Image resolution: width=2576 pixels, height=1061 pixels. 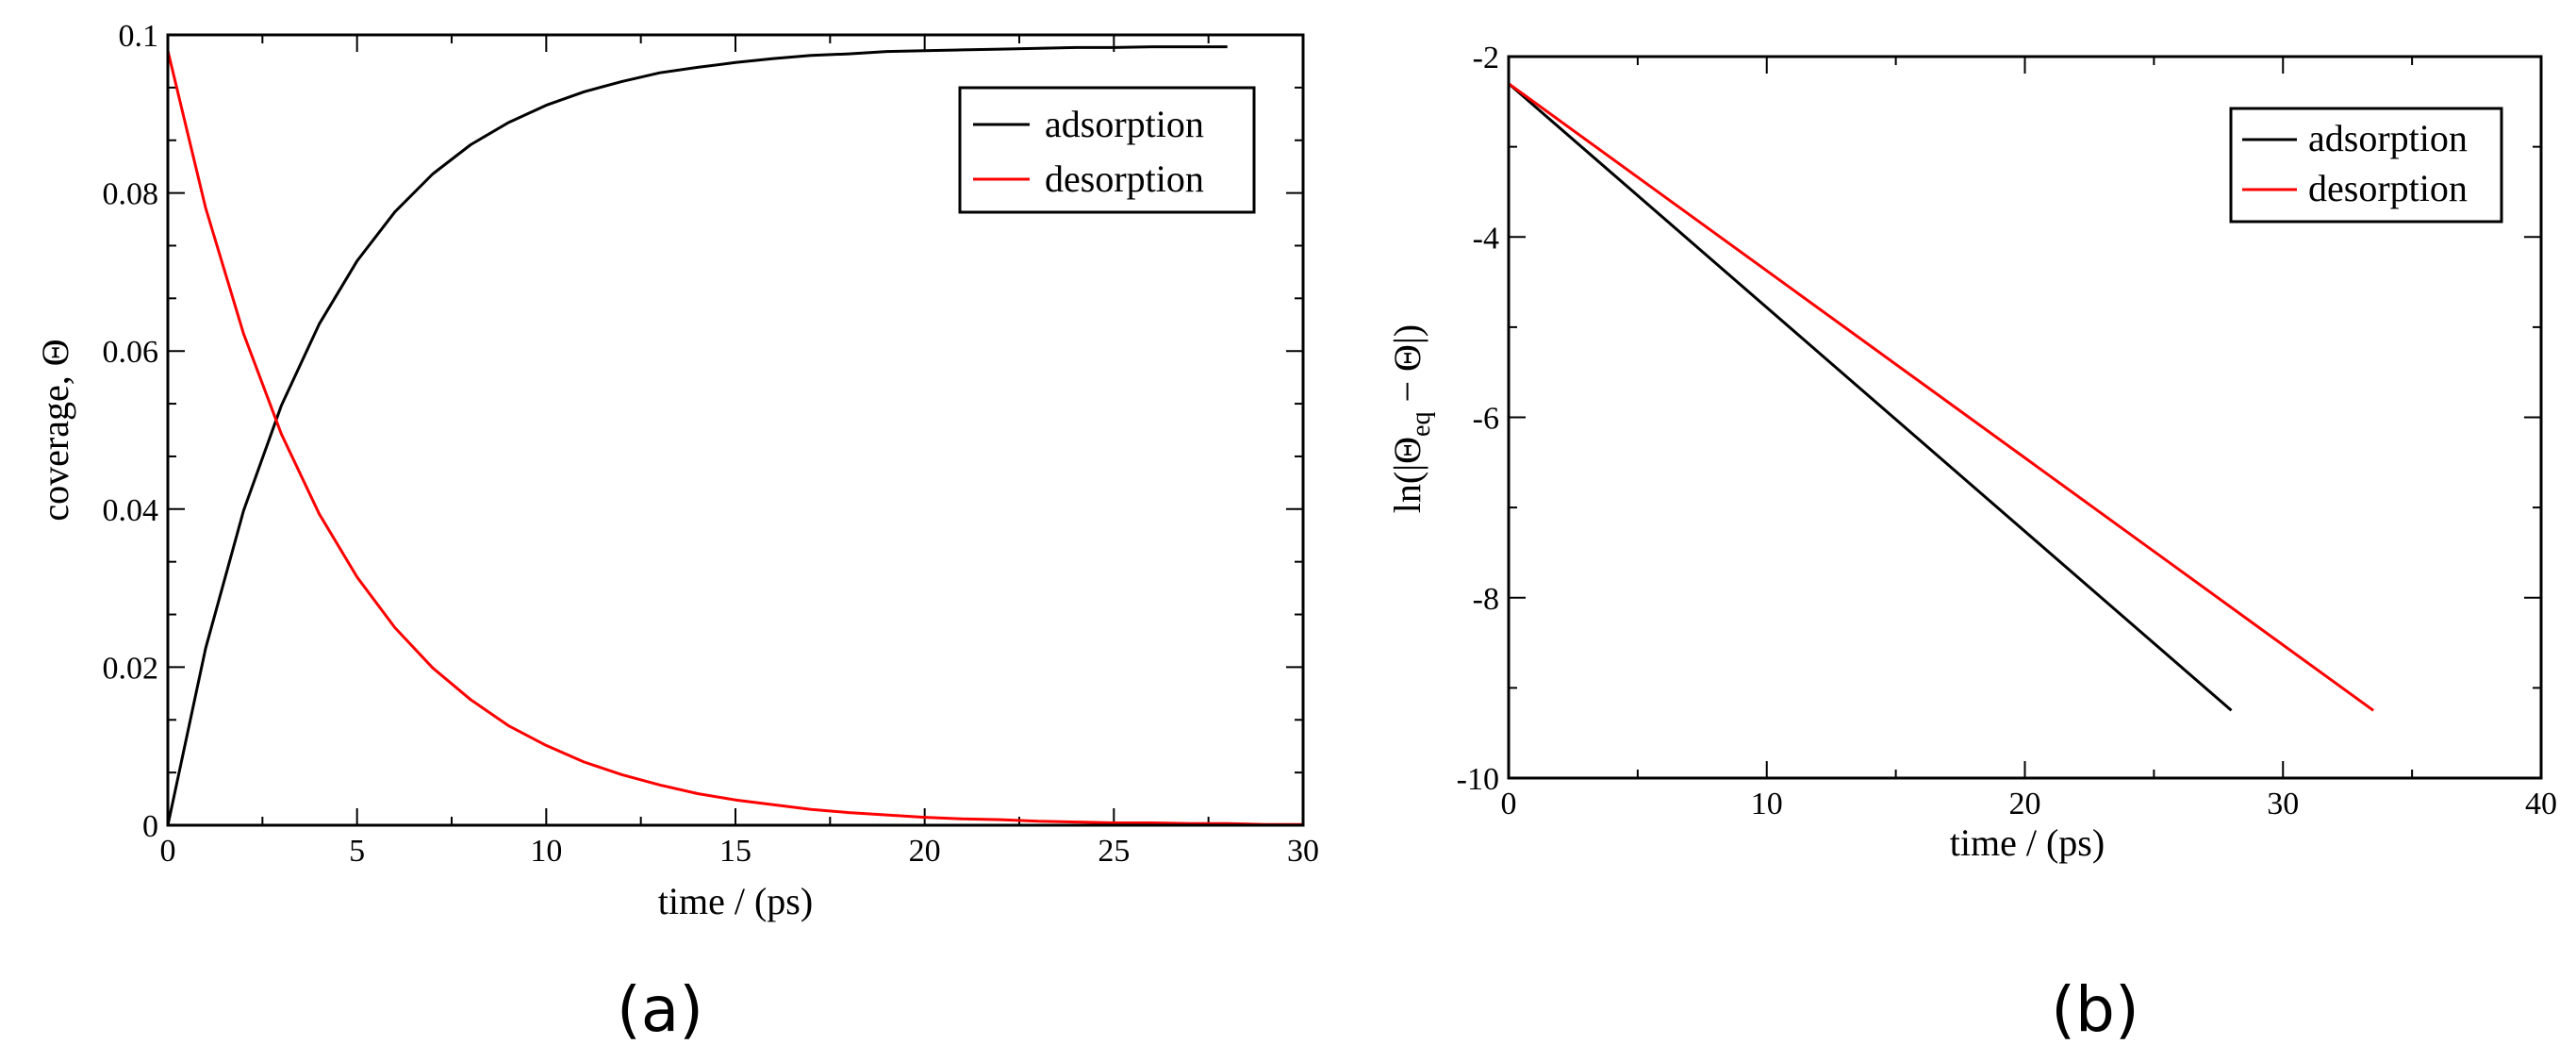 I want to click on panel-b-legend-label-desorption: desorption, so click(x=2388, y=188).